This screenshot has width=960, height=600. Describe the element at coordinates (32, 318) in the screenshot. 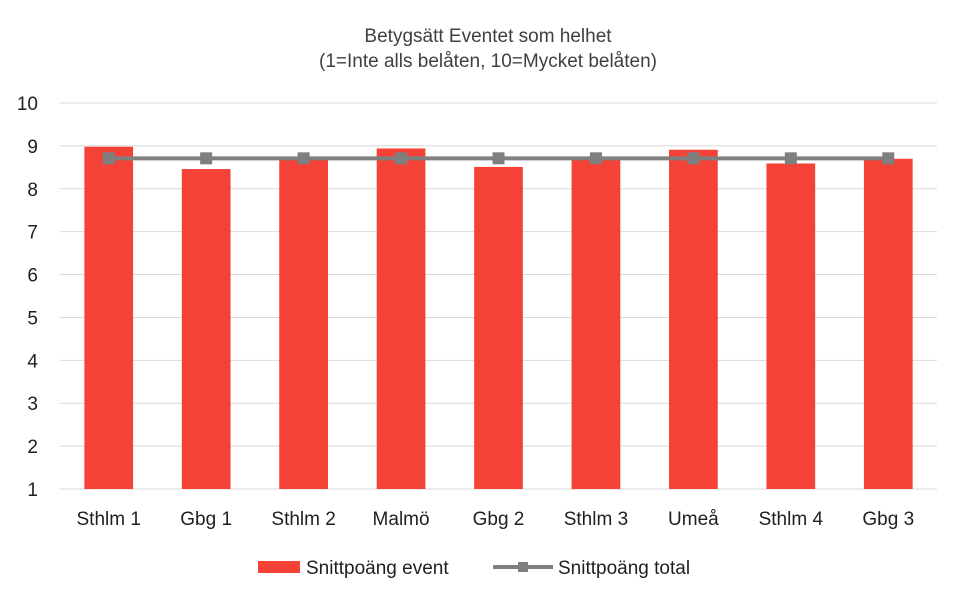

I see `y-tick-label: 5` at that location.